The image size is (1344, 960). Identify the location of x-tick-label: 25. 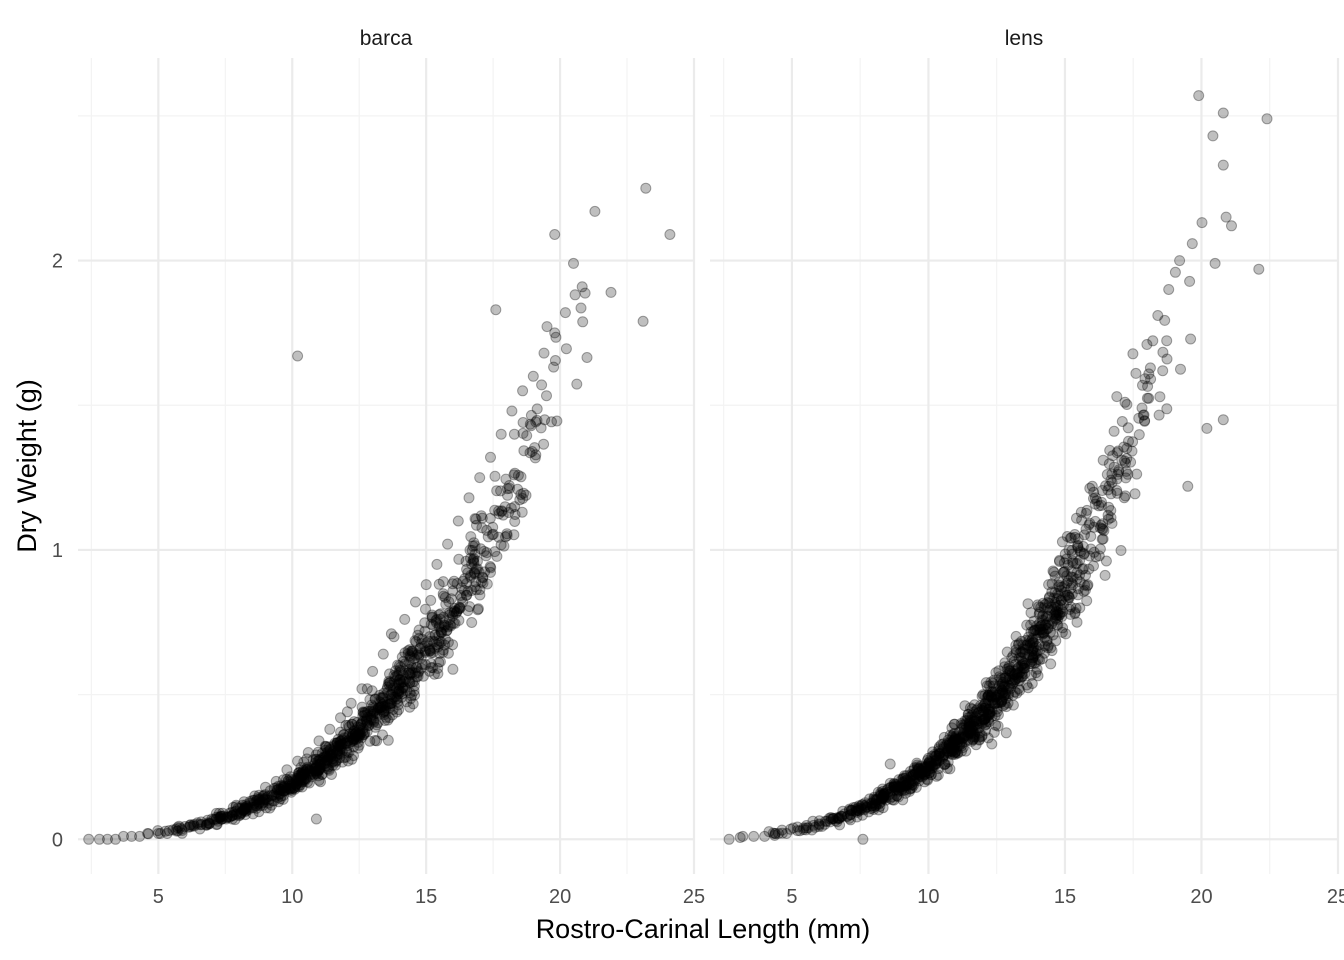
(694, 897).